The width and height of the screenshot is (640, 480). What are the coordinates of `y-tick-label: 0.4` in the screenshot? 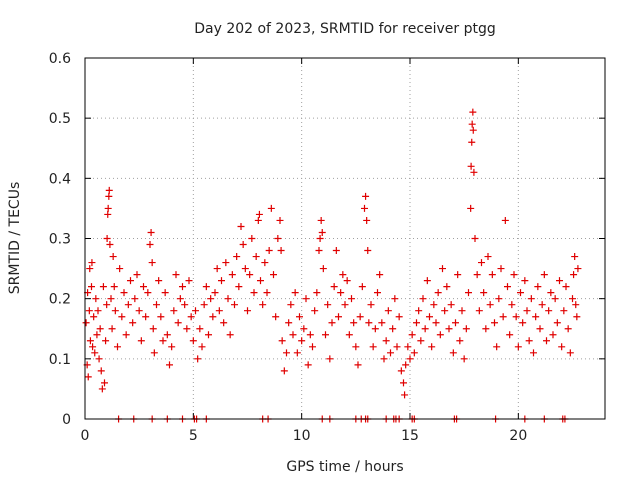 It's located at (60, 179).